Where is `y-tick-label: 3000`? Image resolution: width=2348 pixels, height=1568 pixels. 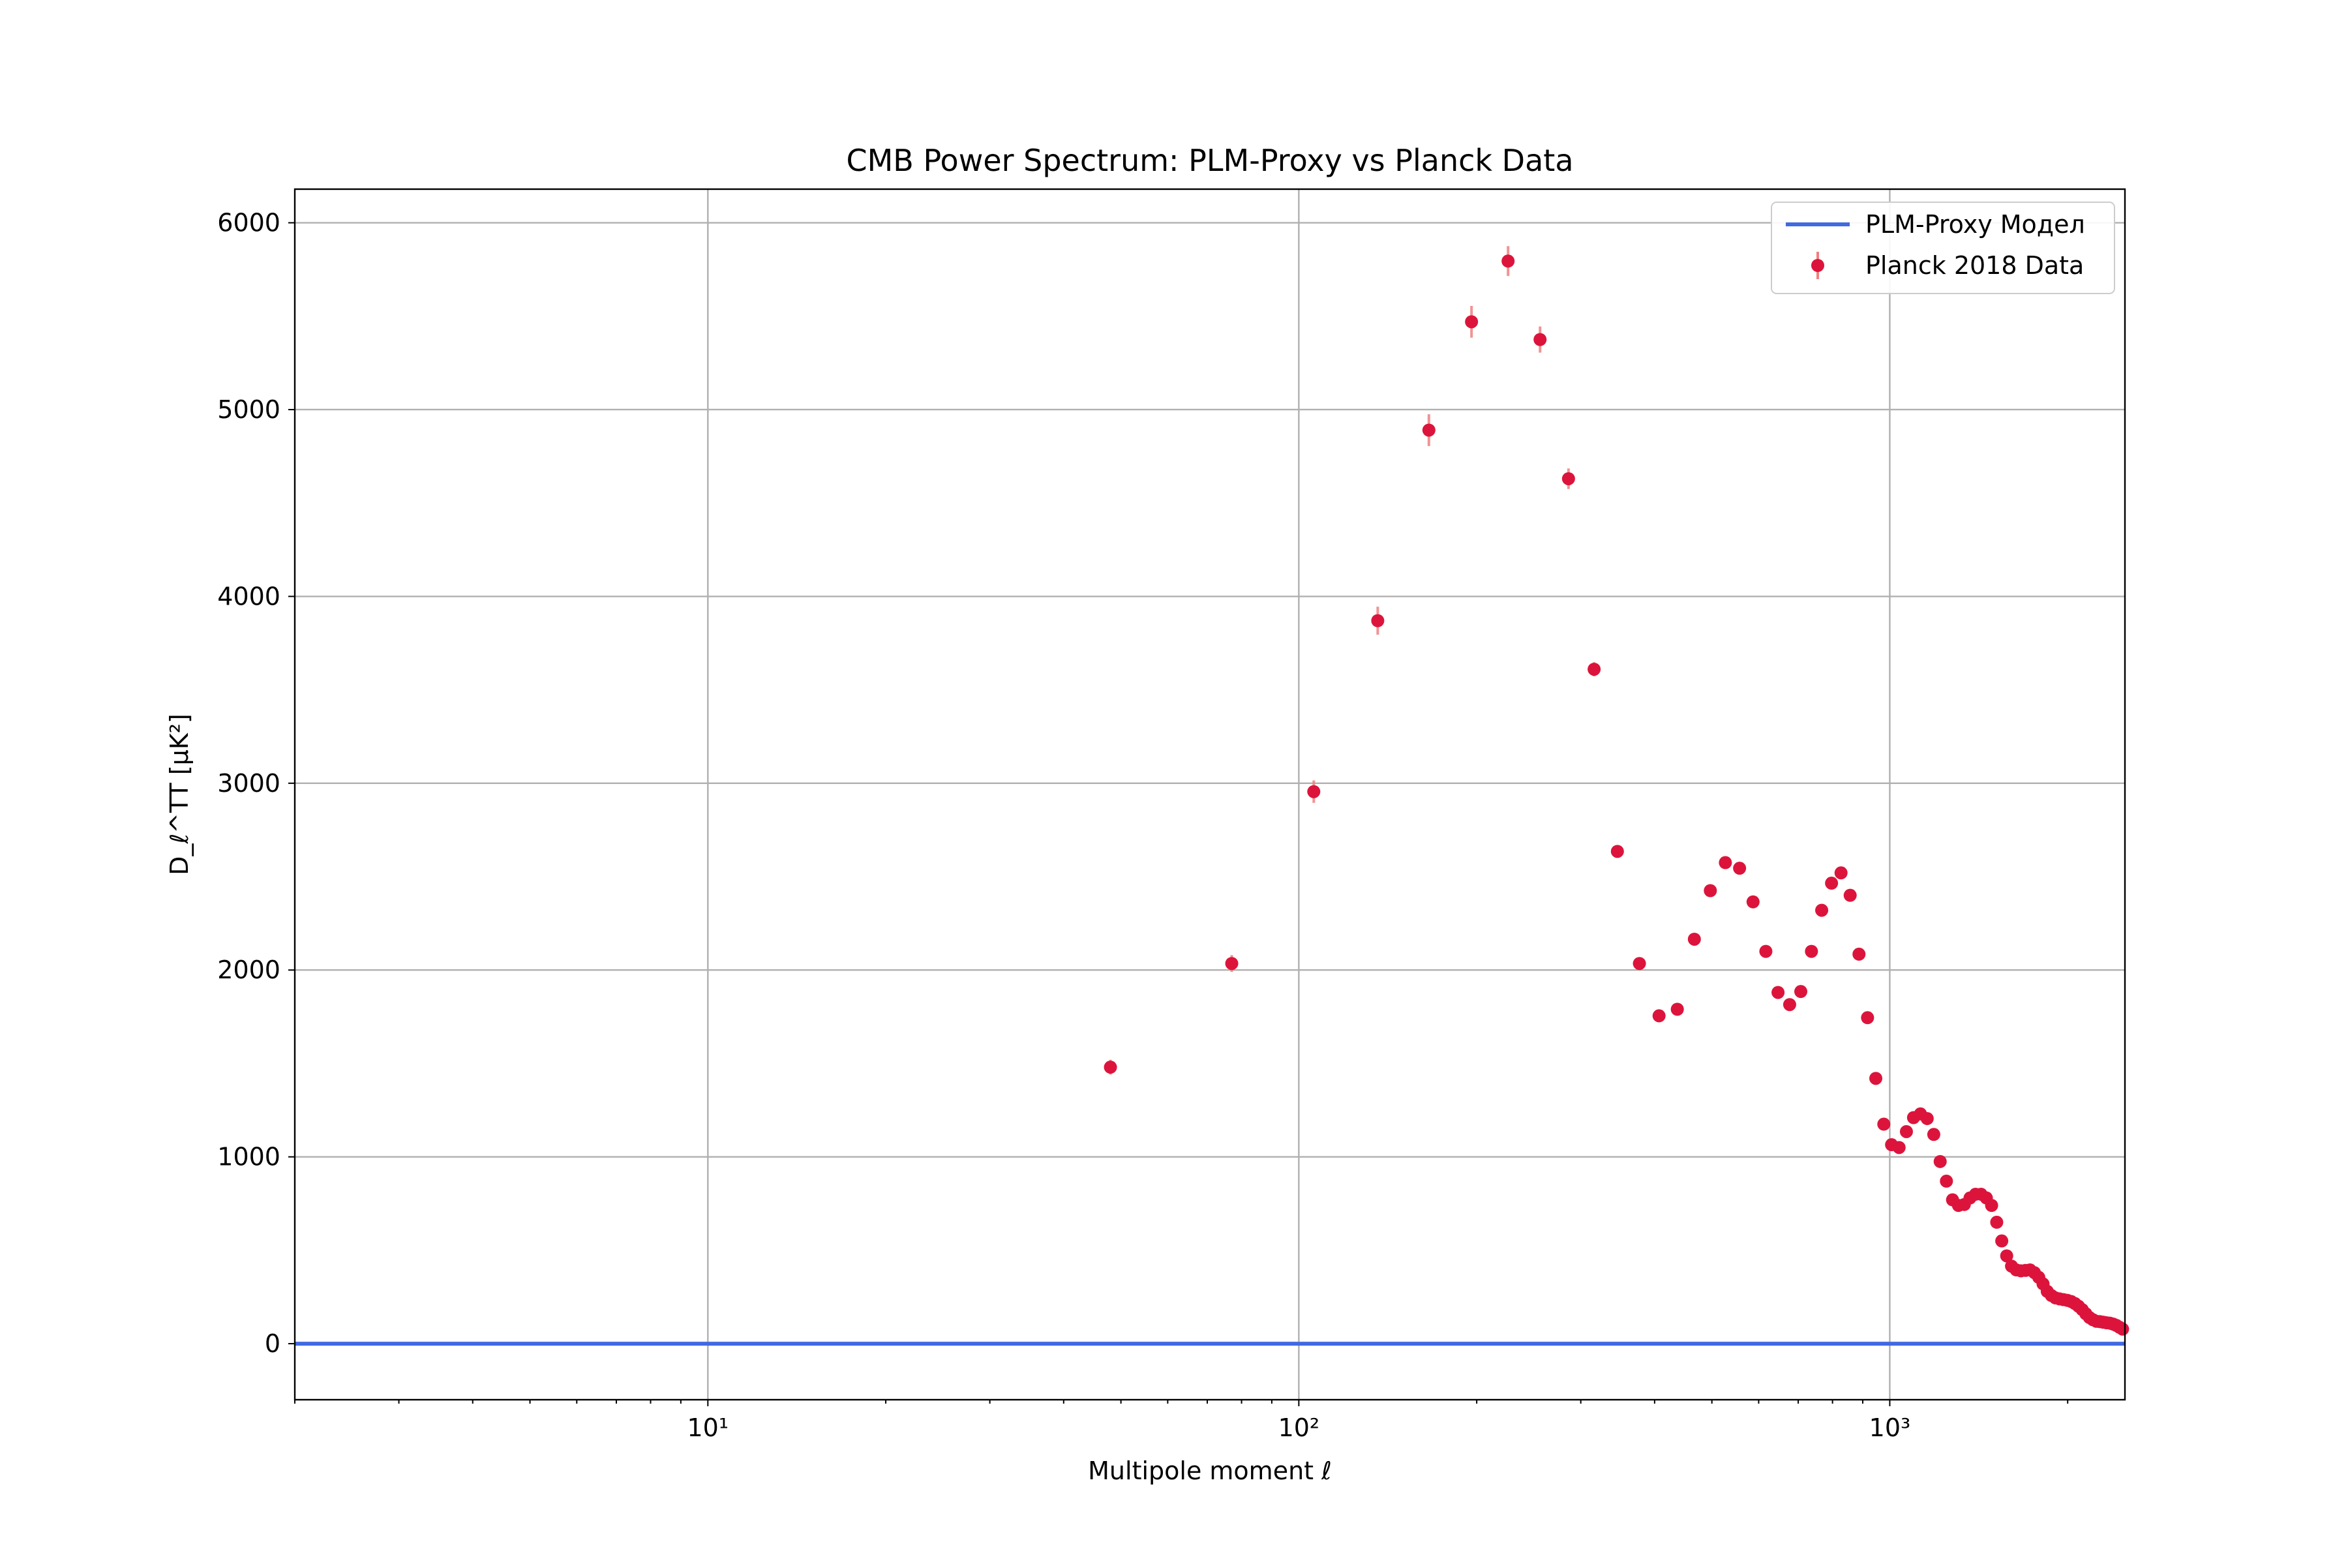
y-tick-label: 3000 is located at coordinates (249, 783).